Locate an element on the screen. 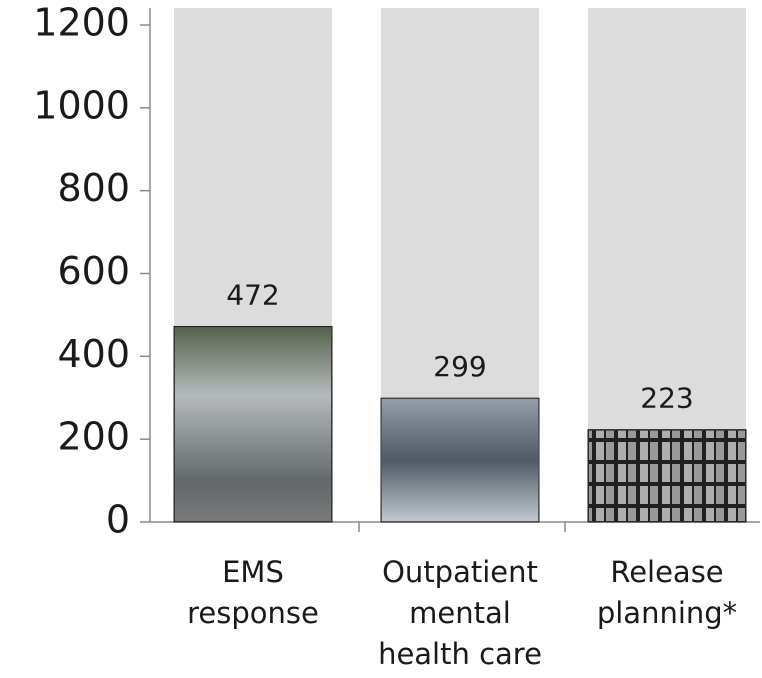  y-tick-label: 0 is located at coordinates (118, 520).